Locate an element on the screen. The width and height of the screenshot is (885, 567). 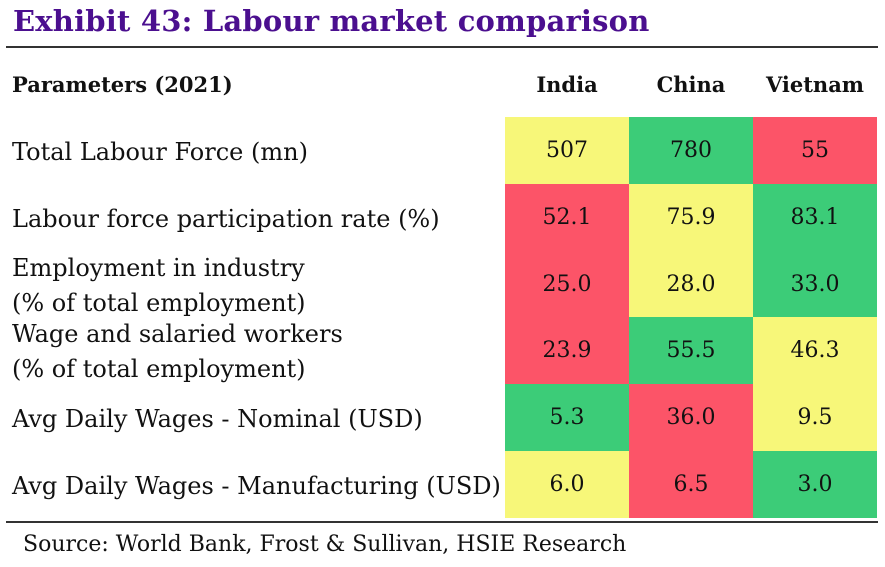
row-label-line: Employment in industry is located at coordinates (158, 268).